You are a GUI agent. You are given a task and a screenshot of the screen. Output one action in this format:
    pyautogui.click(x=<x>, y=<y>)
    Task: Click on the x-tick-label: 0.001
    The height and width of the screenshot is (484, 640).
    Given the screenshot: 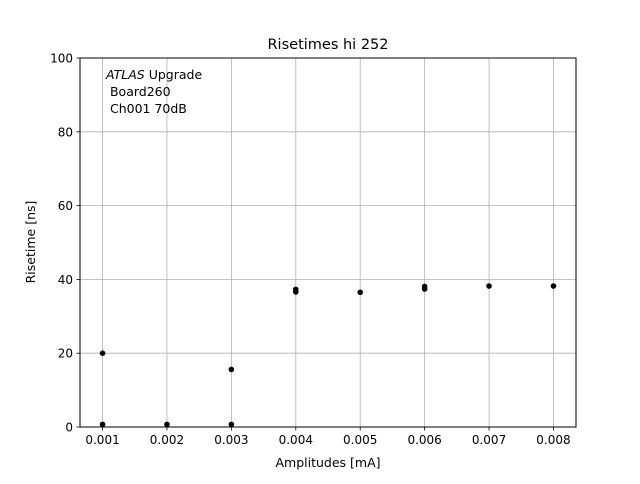 What is the action you would take?
    pyautogui.click(x=102, y=440)
    